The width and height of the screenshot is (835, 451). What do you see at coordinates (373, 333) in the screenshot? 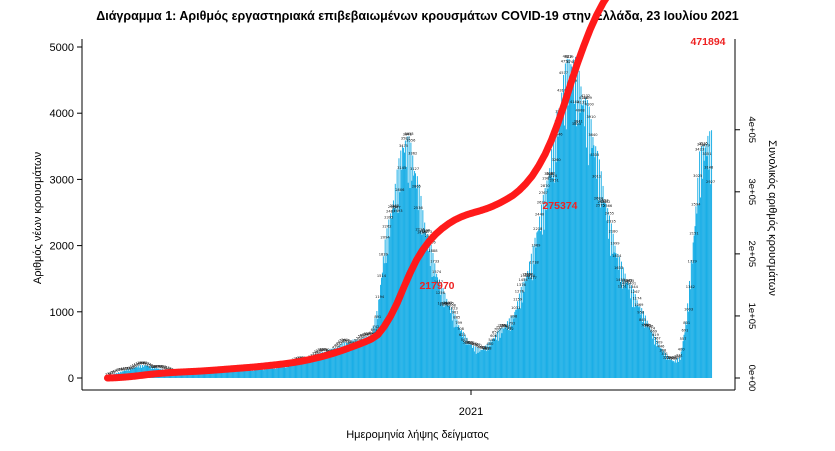
I see `data-label: 648` at bounding box center [373, 333].